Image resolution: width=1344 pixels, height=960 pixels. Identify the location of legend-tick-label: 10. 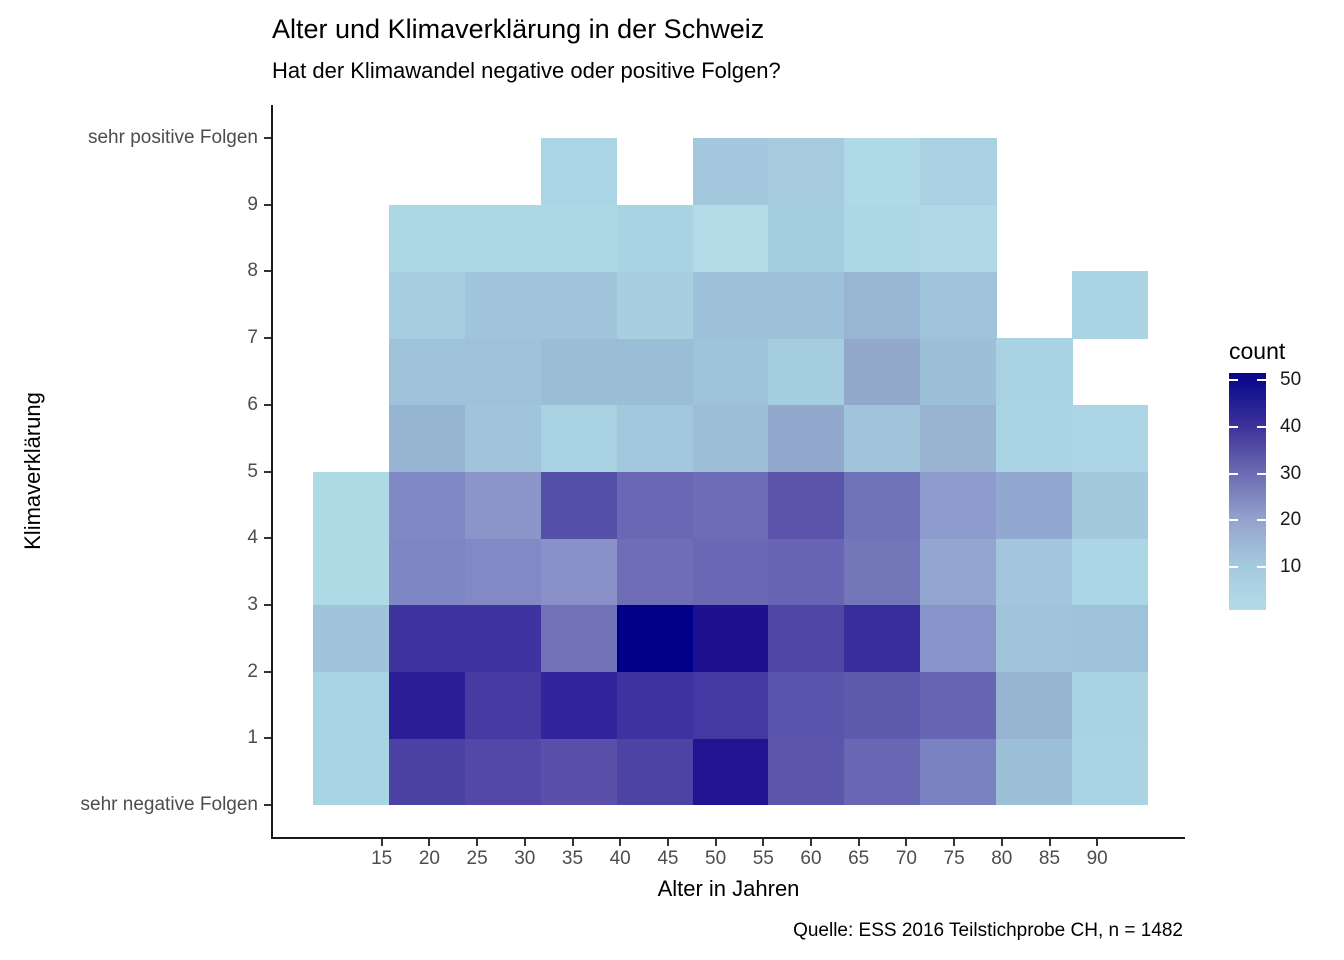
(1291, 566).